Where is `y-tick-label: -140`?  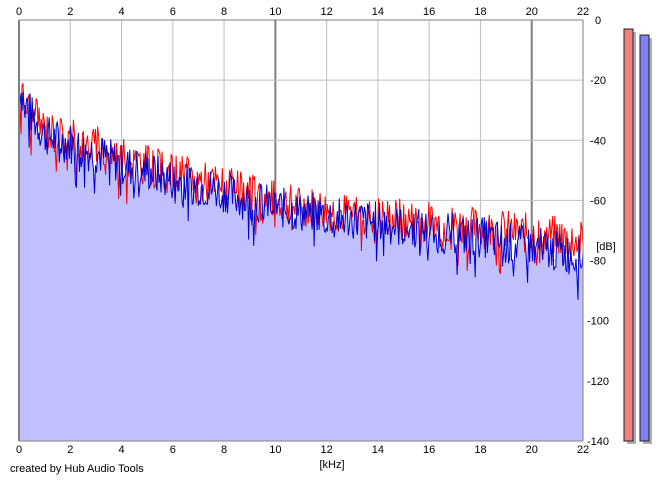
y-tick-label: -140 is located at coordinates (598, 442).